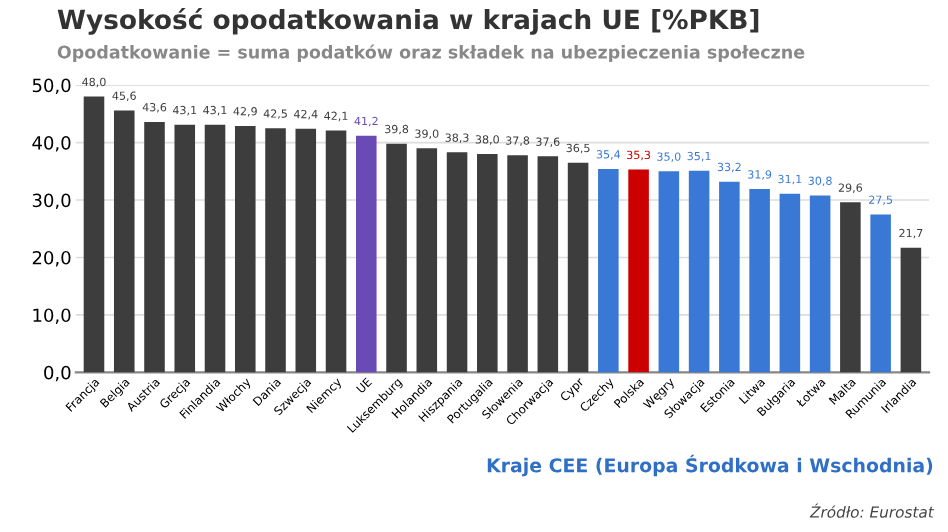  What do you see at coordinates (51, 144) in the screenshot?
I see `y-tick-label: 40,0` at bounding box center [51, 144].